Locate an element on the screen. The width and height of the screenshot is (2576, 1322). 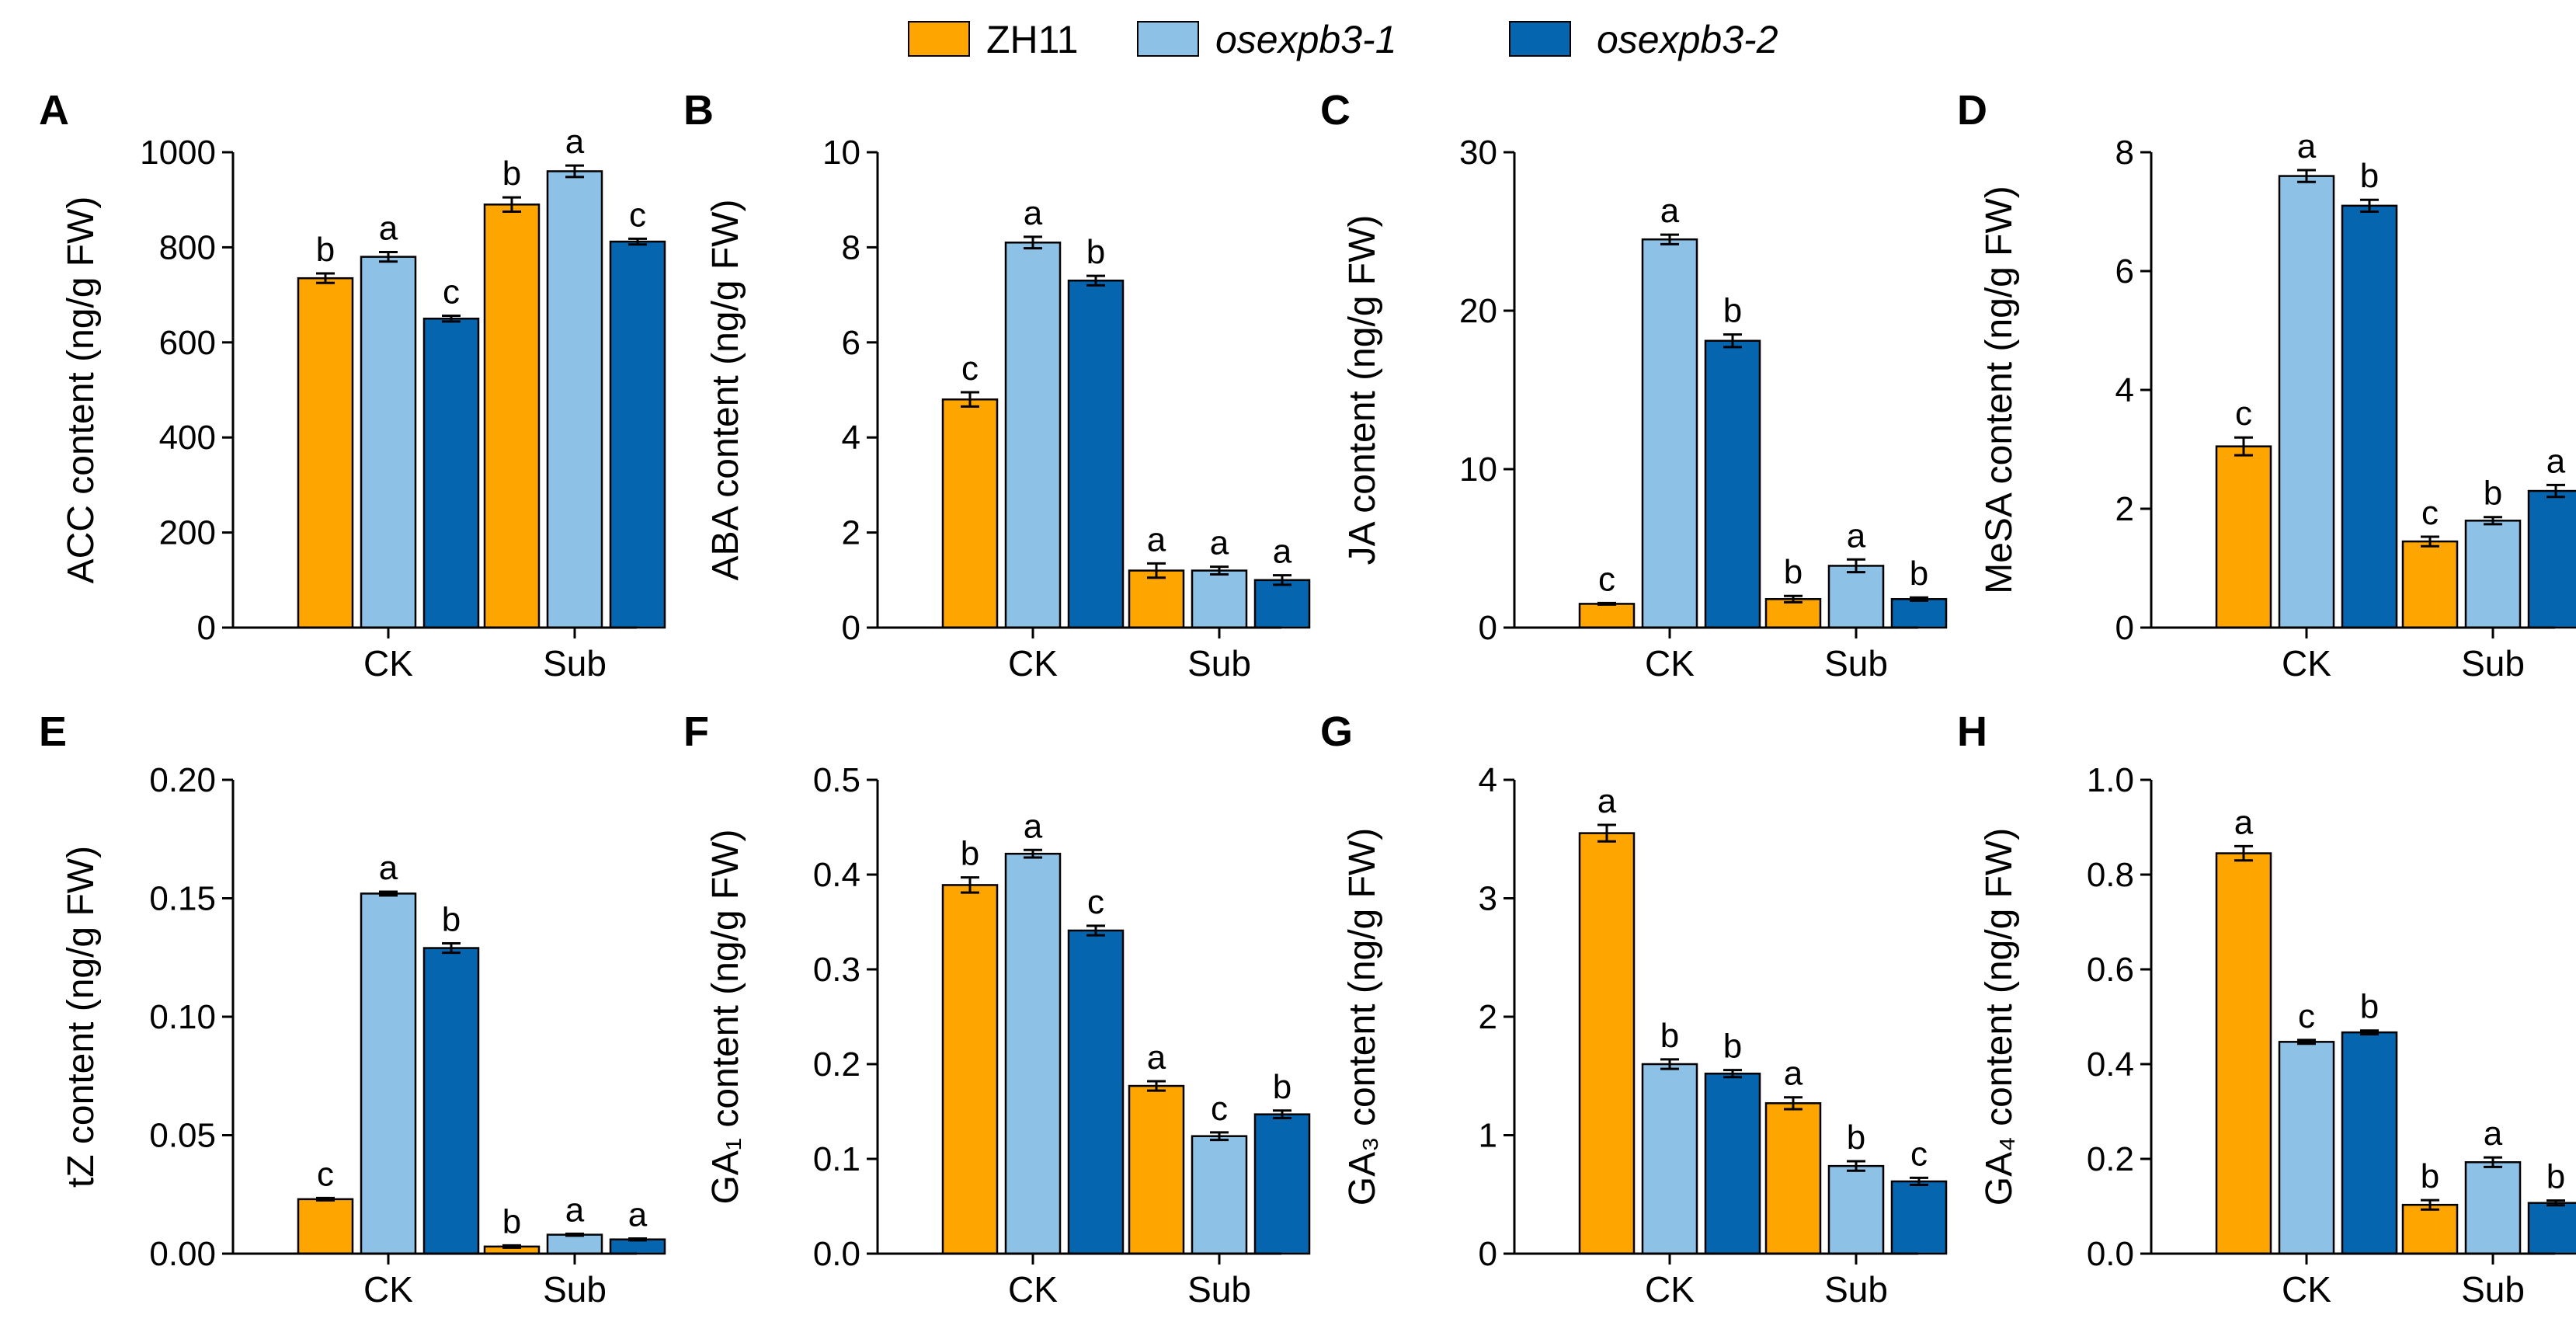
panel-letter: E is located at coordinates (53, 731).